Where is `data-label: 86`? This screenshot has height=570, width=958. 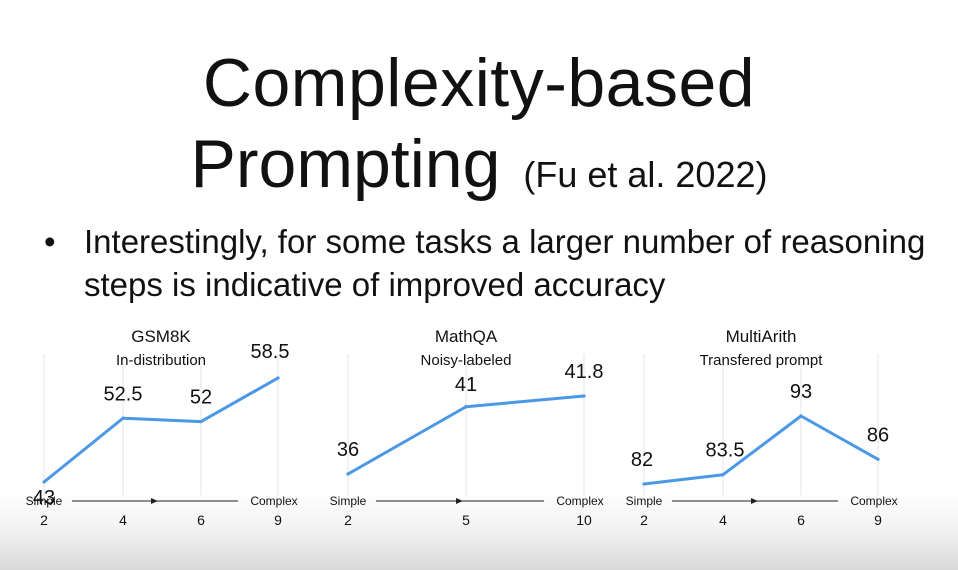
data-label: 86 is located at coordinates (878, 435).